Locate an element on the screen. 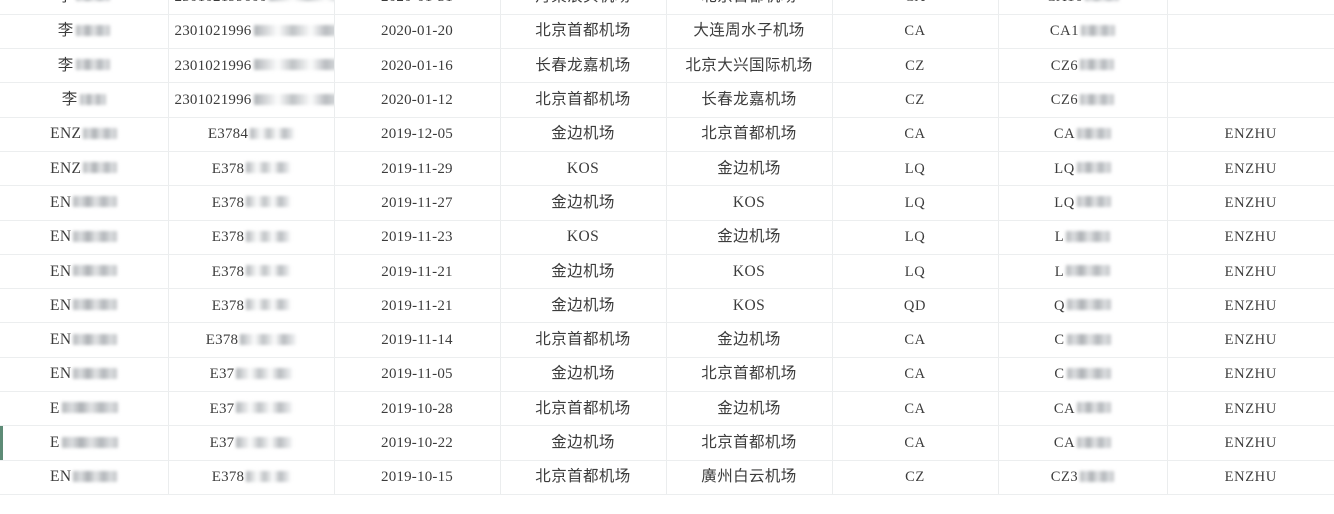 Image resolution: width=1334 pixels, height=514 pixels. cell-flight-date: 2019-11-14 is located at coordinates (417, 340).